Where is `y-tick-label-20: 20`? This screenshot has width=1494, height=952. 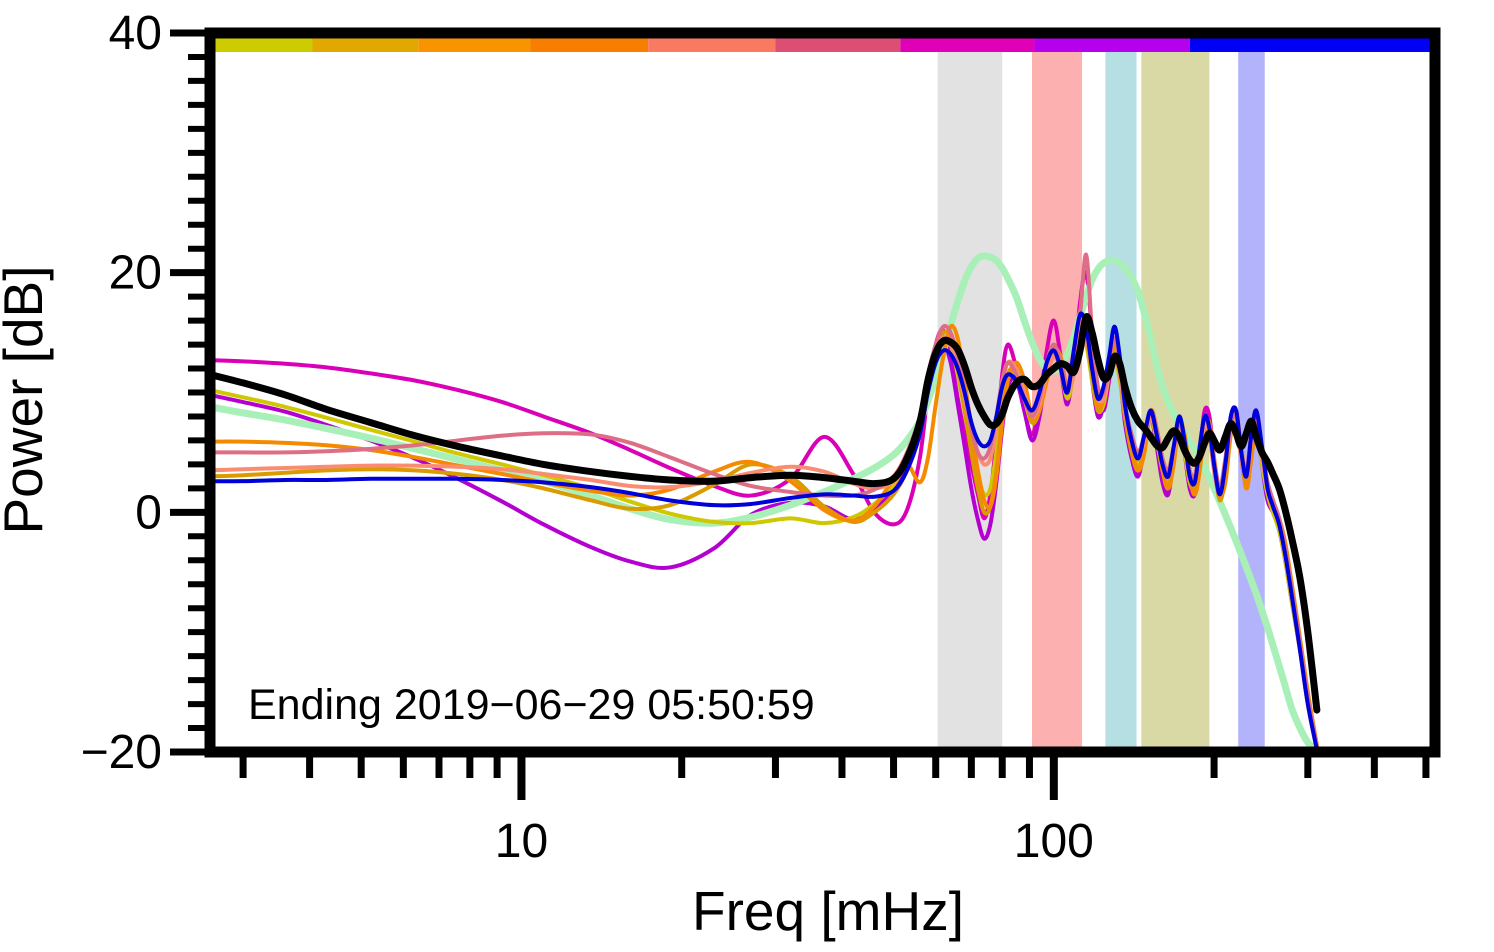 y-tick-label-20: 20 is located at coordinates (135, 273).